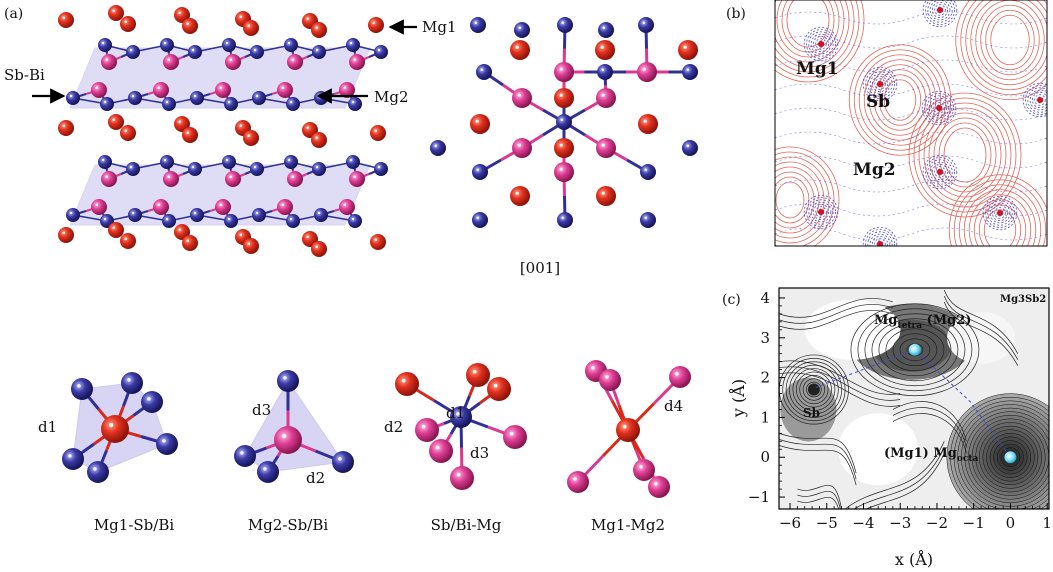 The height and width of the screenshot is (572, 1053). Describe the element at coordinates (863, 523) in the screenshot. I see `x-tick-label: −4` at that location.